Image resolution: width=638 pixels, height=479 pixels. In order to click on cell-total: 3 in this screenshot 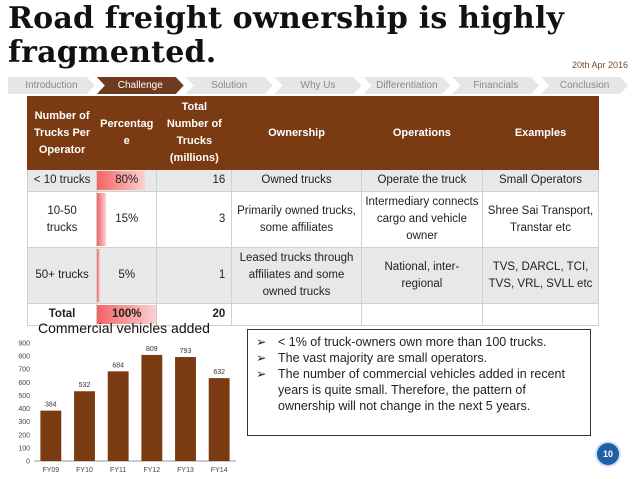, I will do `click(194, 219)`.